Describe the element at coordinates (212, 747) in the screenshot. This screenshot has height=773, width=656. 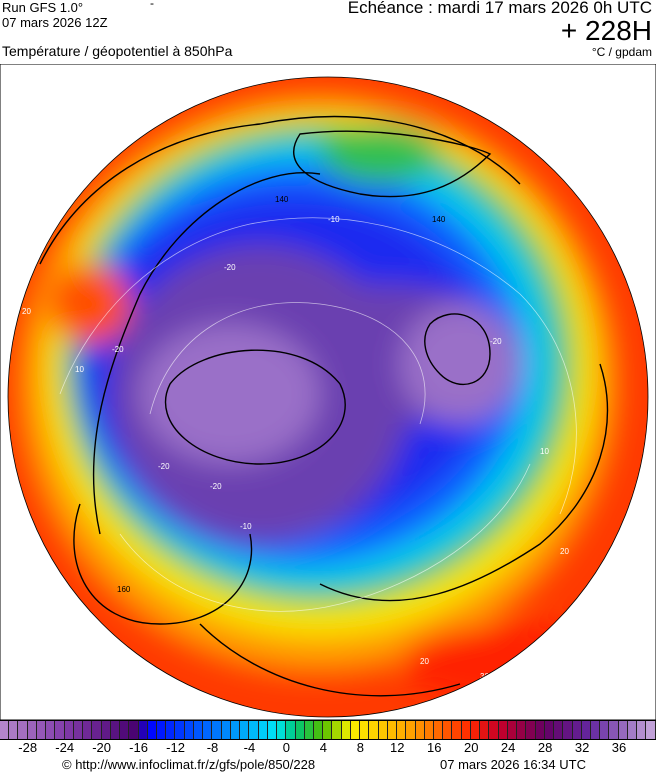
I see `colorbar-tick-label: -8` at that location.